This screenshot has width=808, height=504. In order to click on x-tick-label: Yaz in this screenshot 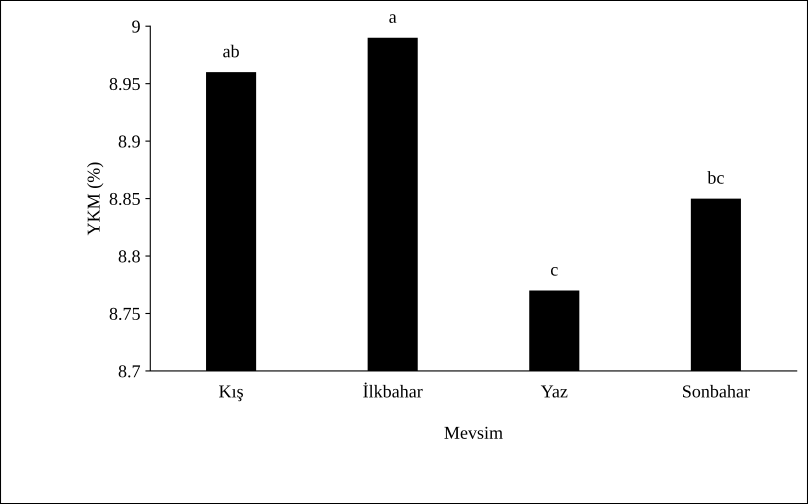, I will do `click(554, 392)`.